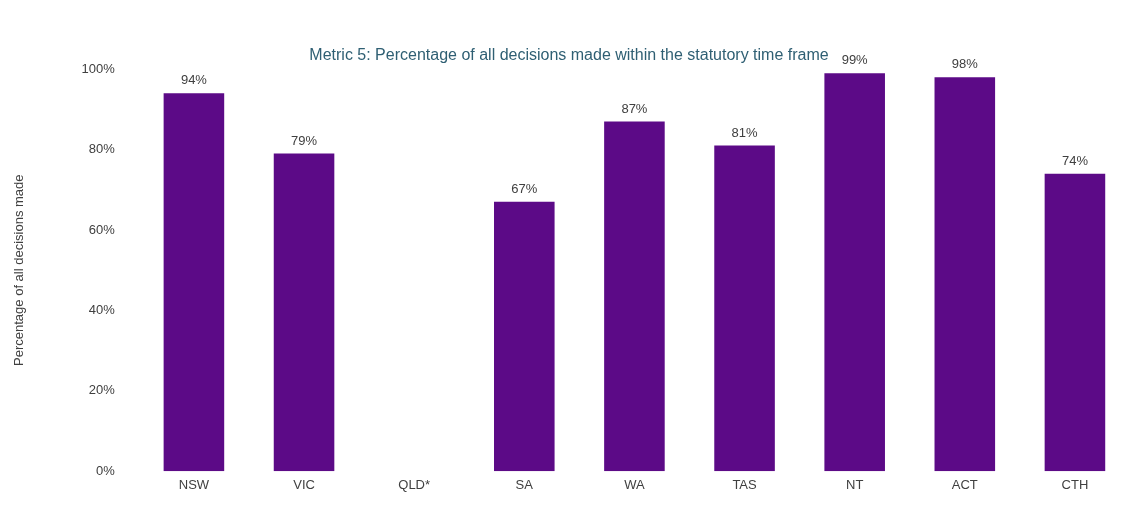 Image resolution: width=1142 pixels, height=511 pixels. Describe the element at coordinates (19, 270) in the screenshot. I see `y-axis-title: Percentage of all decisions made` at that location.